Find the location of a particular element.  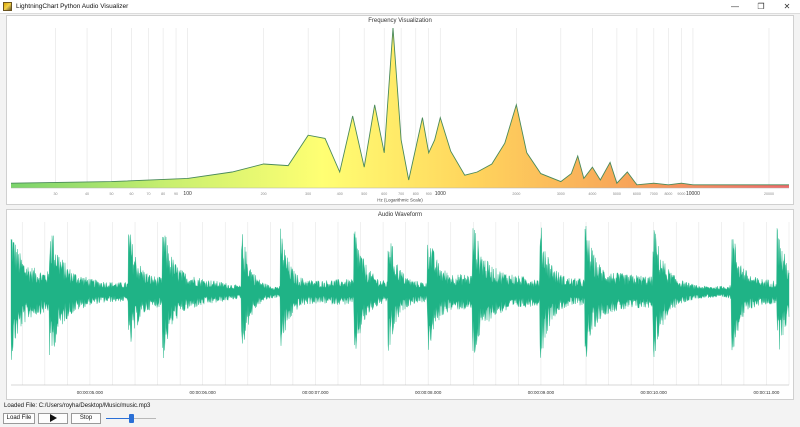

volume-slider is located at coordinates (131, 418).